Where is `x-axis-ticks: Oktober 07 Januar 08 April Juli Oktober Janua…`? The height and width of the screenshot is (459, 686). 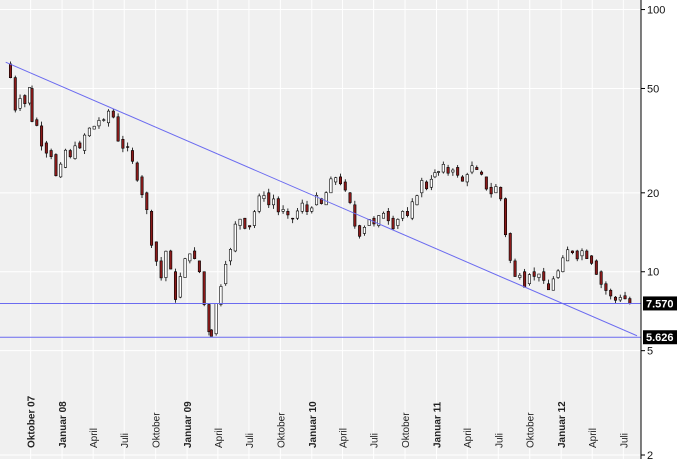 x-axis-ticks: Oktober 07 Januar 08 April Juli Oktober Janua… is located at coordinates (329, 421).